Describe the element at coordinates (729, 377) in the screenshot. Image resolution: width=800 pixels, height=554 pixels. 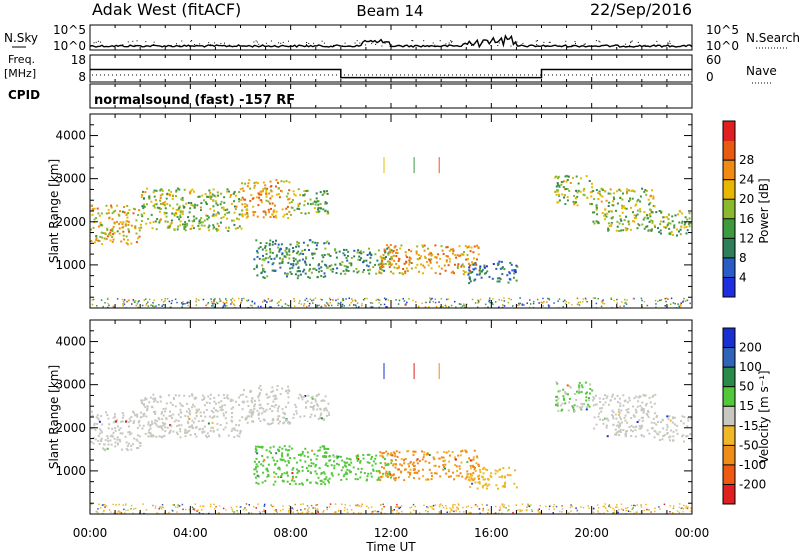
I see `colorbar-segment` at that location.